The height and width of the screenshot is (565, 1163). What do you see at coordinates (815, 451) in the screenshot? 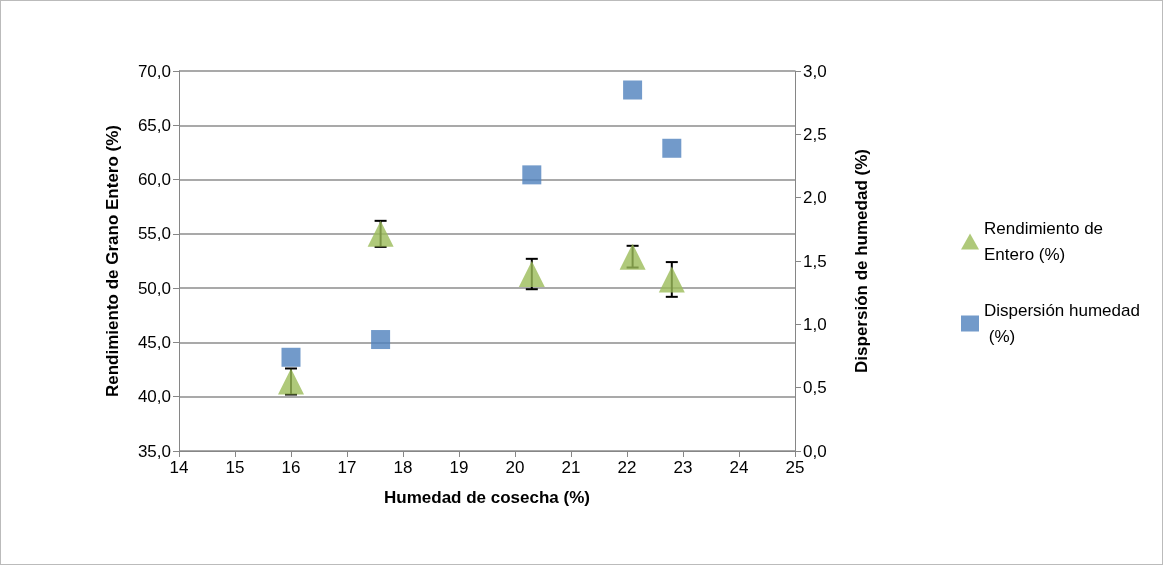
I see `y2-tick-label: 0,0` at bounding box center [815, 451].